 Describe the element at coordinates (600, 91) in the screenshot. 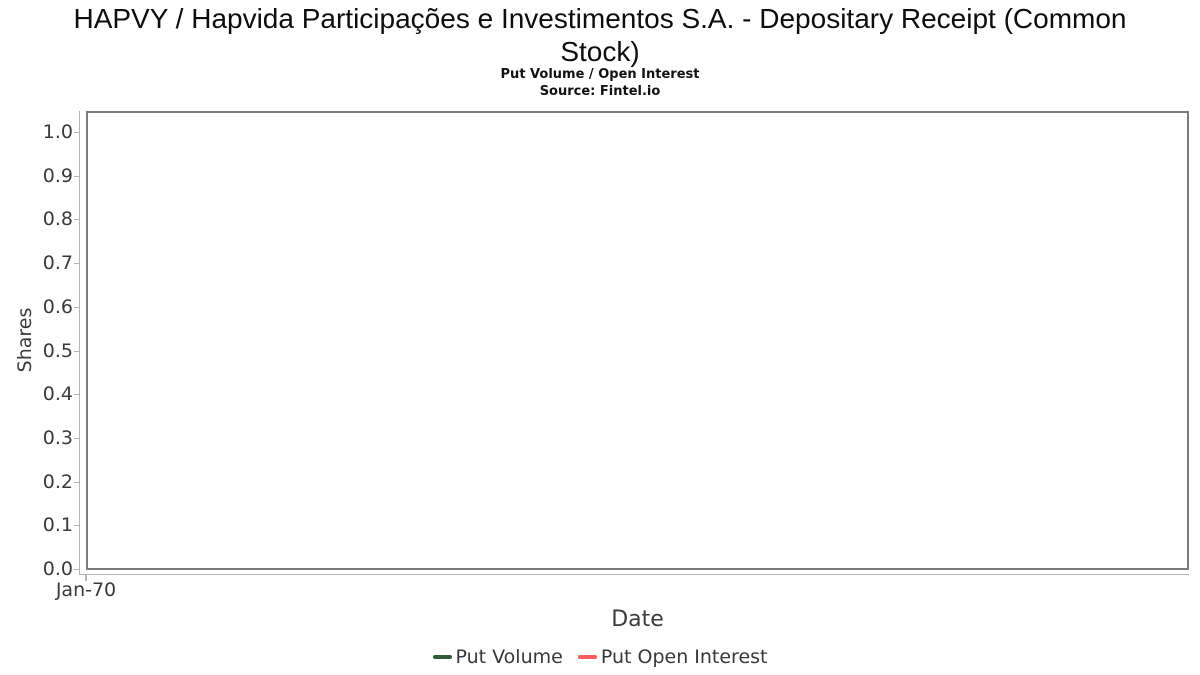

I see `chart-source-attribution: Source: Fintel.io` at that location.